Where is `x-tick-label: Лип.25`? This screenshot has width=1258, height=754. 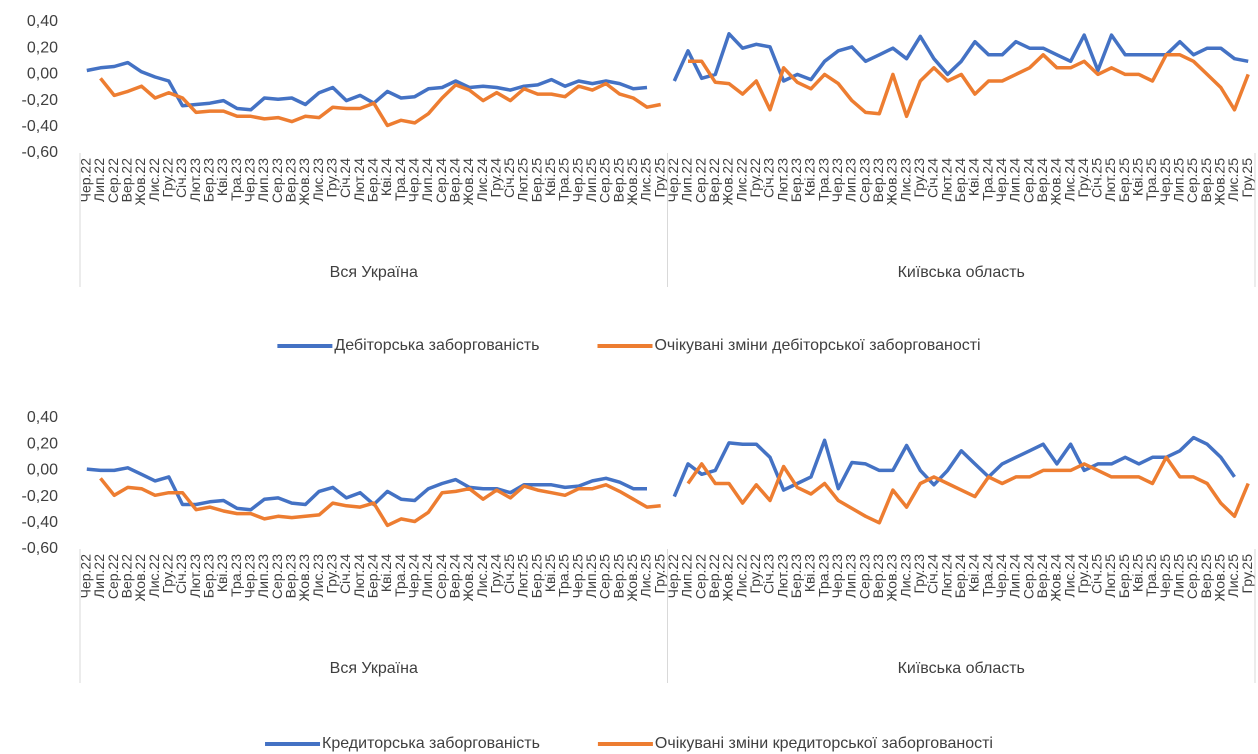
x-tick-label: Лип.25 is located at coordinates (591, 576).